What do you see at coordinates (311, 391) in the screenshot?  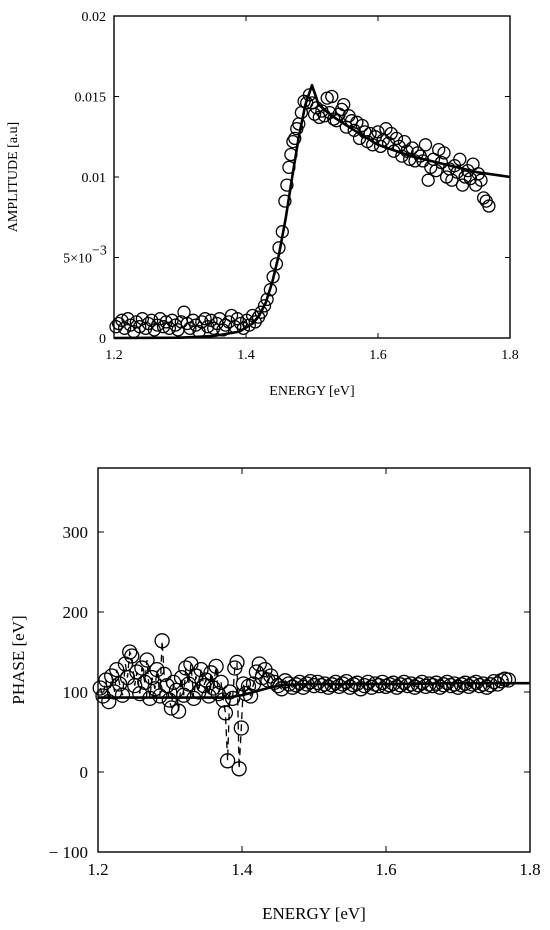 I see `amplitude-x-axis-label: ENERGY [eV]` at bounding box center [311, 391].